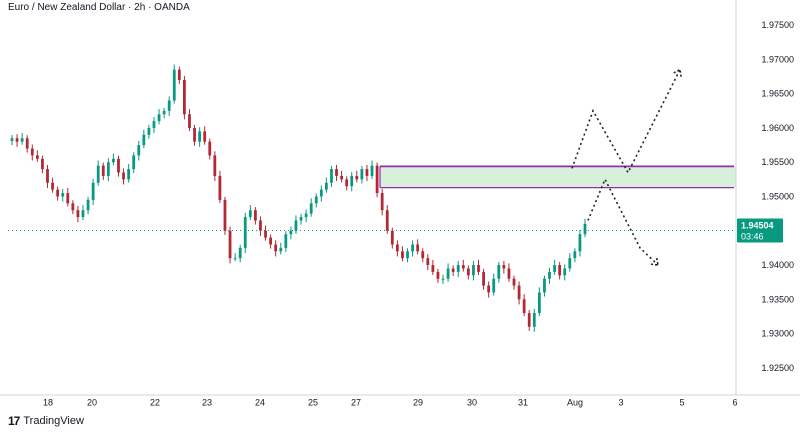  What do you see at coordinates (14, 421) in the screenshot?
I see `tradingview-logo-icon: 17` at bounding box center [14, 421].